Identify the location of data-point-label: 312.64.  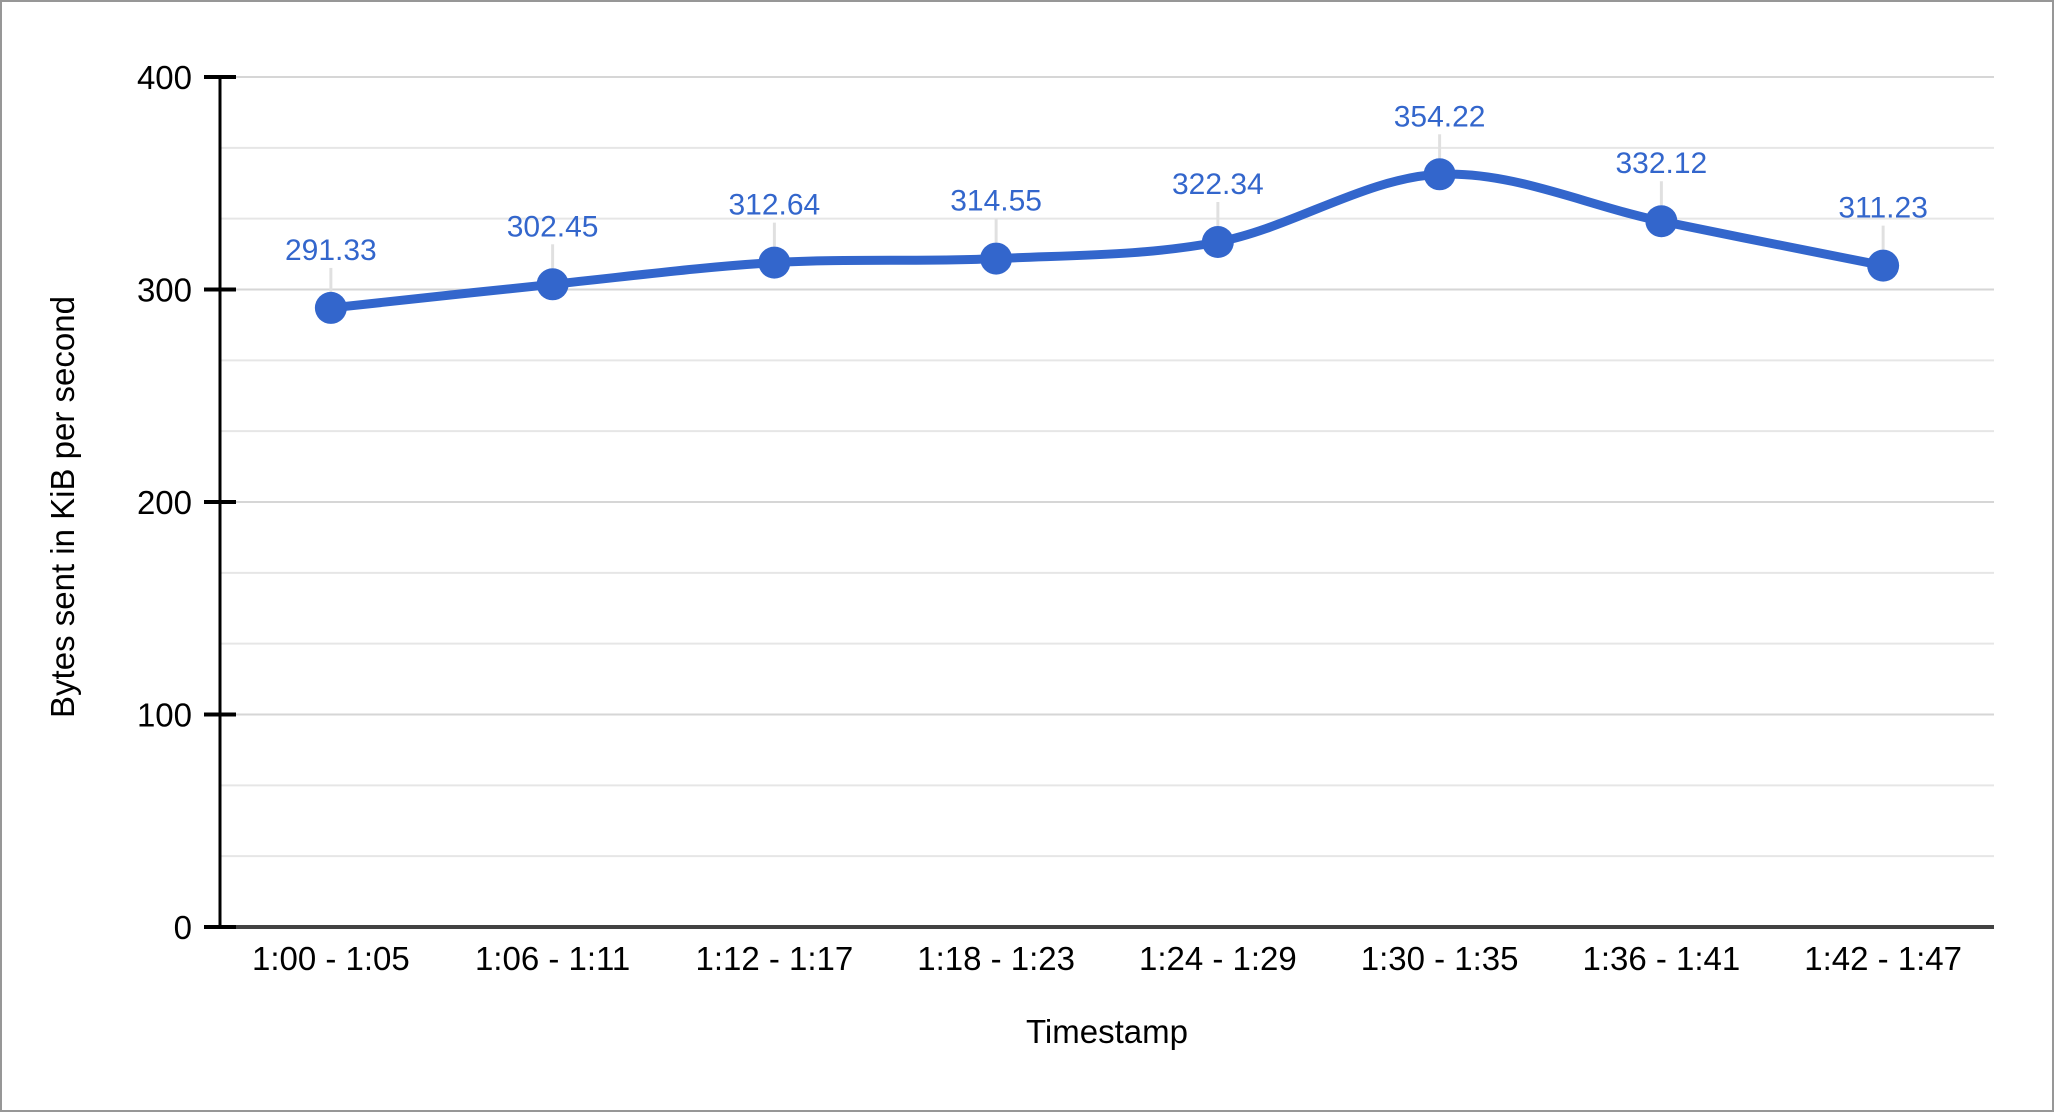
(774, 205).